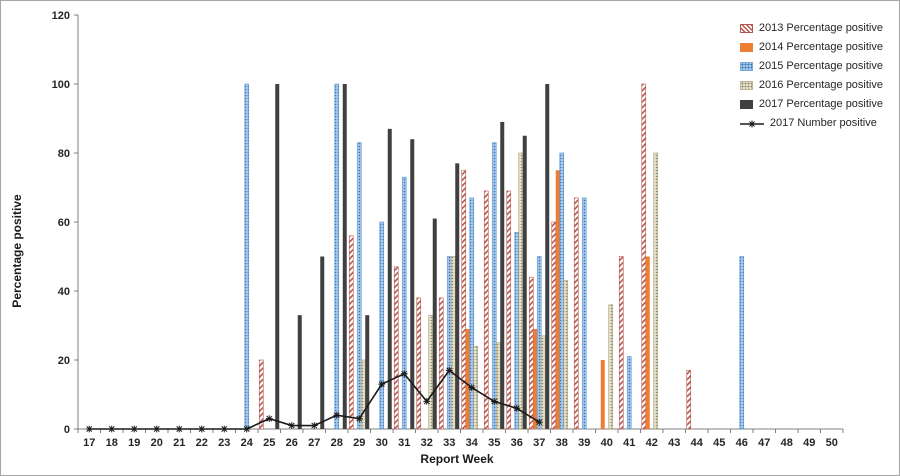 The image size is (900, 476). What do you see at coordinates (746, 104) in the screenshot?
I see `legend-swatch-2017-icon` at bounding box center [746, 104].